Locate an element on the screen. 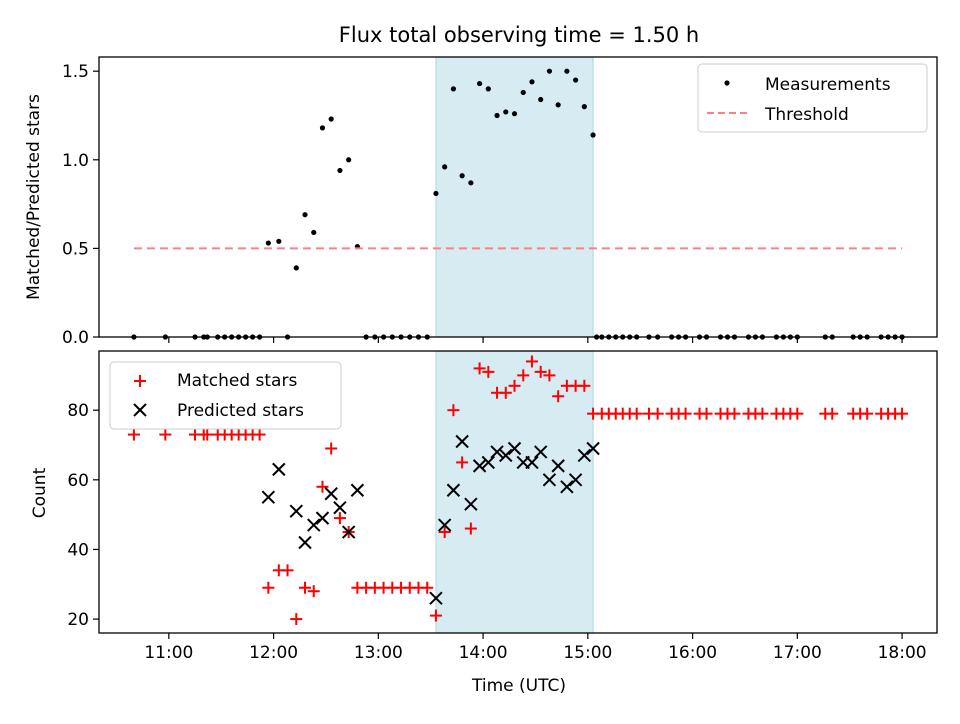 This screenshot has height=724, width=960. y-tick-label: 0.5 is located at coordinates (75, 249).